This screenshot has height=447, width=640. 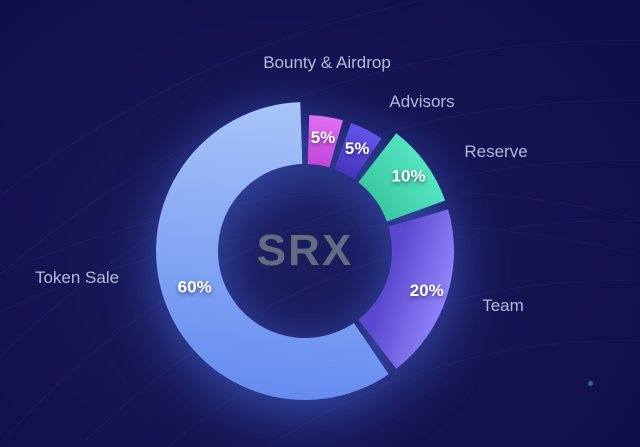 I want to click on pct-label-advisors: 5%, so click(x=357, y=148).